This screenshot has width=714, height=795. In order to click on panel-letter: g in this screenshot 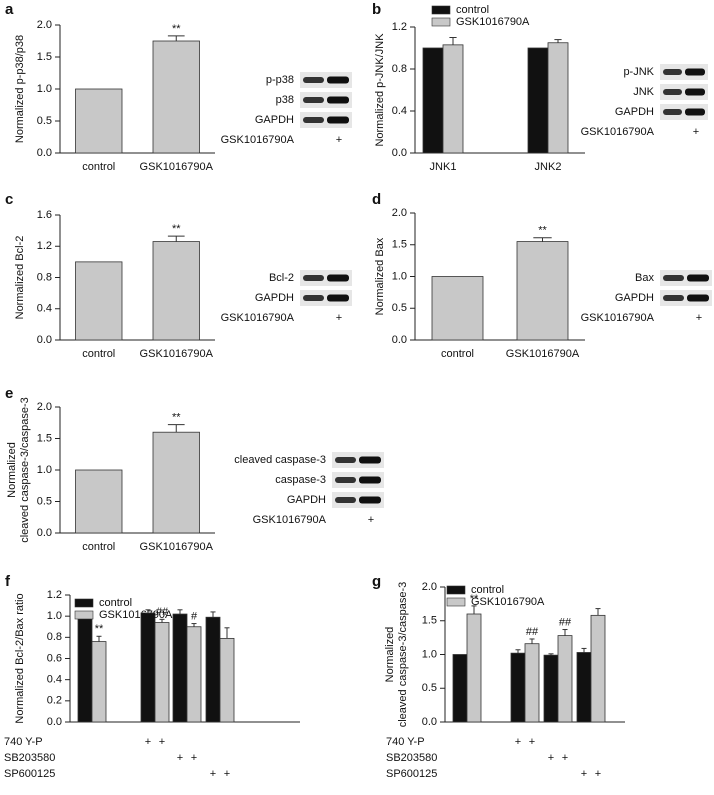, I will do `click(376, 581)`.